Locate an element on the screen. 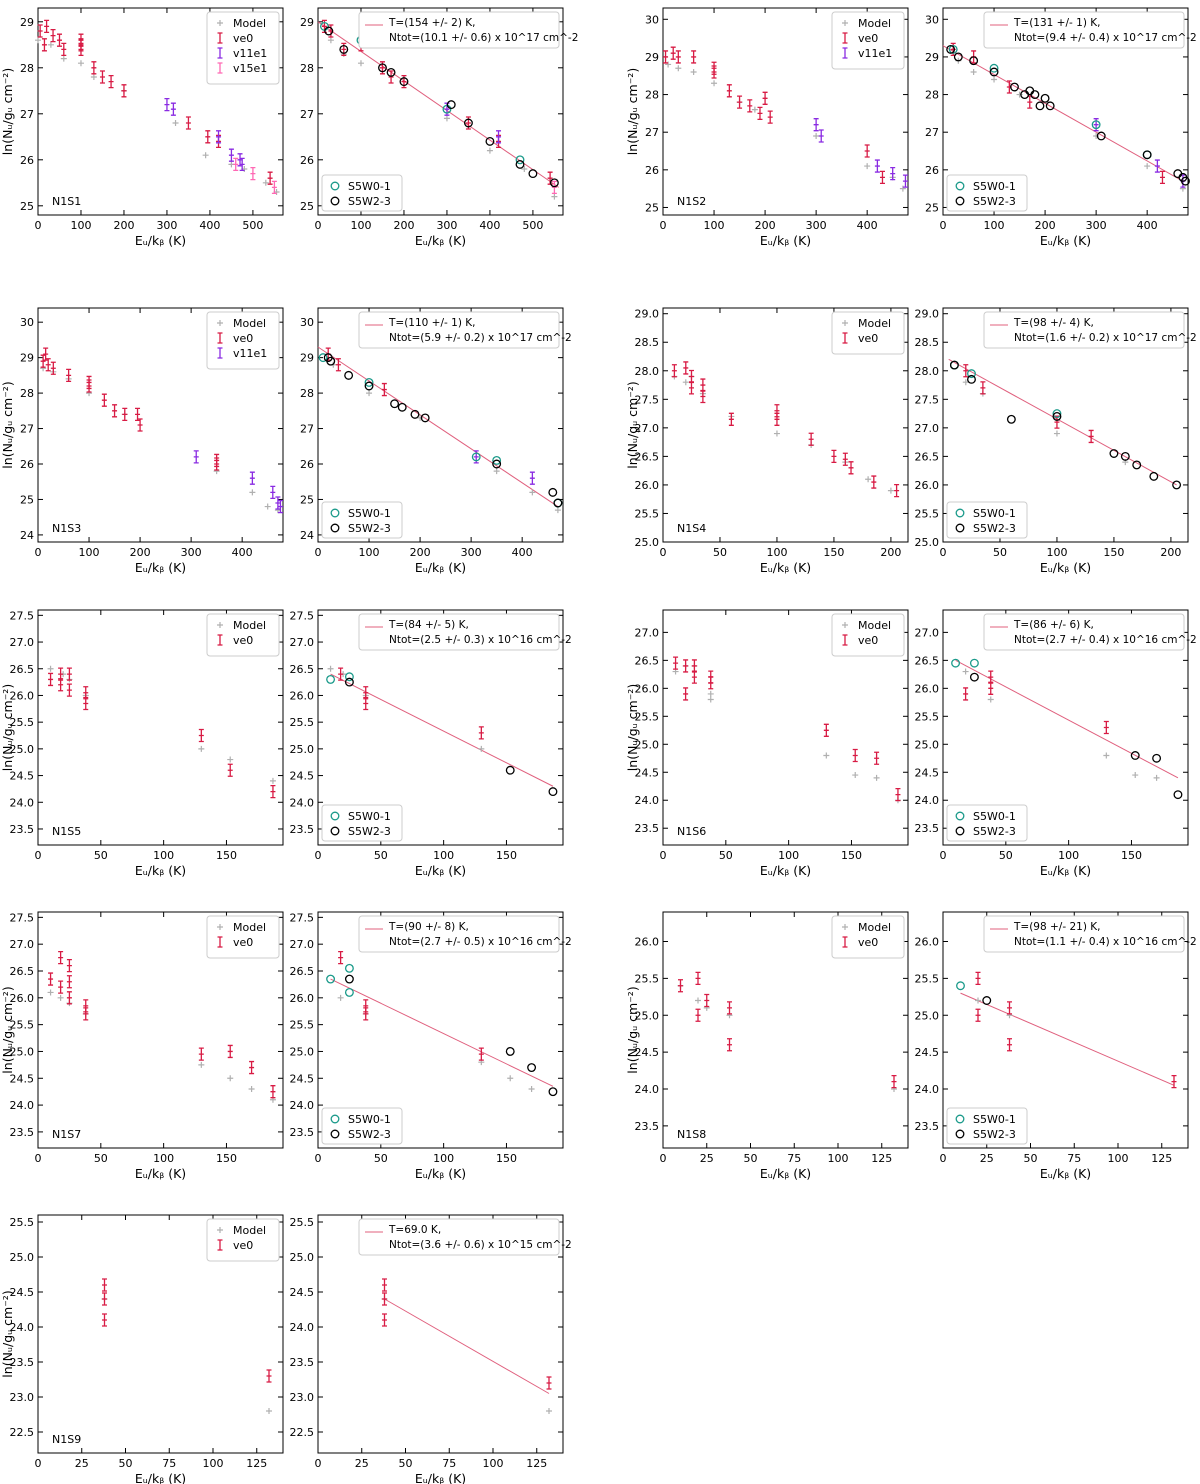 The width and height of the screenshot is (1200, 1484). y-tick-label: 22.5 is located at coordinates (22, 1432).